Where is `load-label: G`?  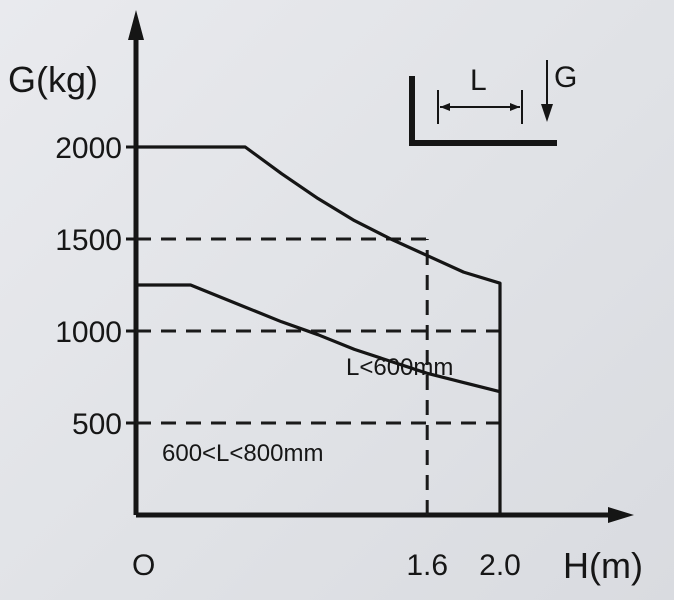
load-label: G is located at coordinates (565, 77).